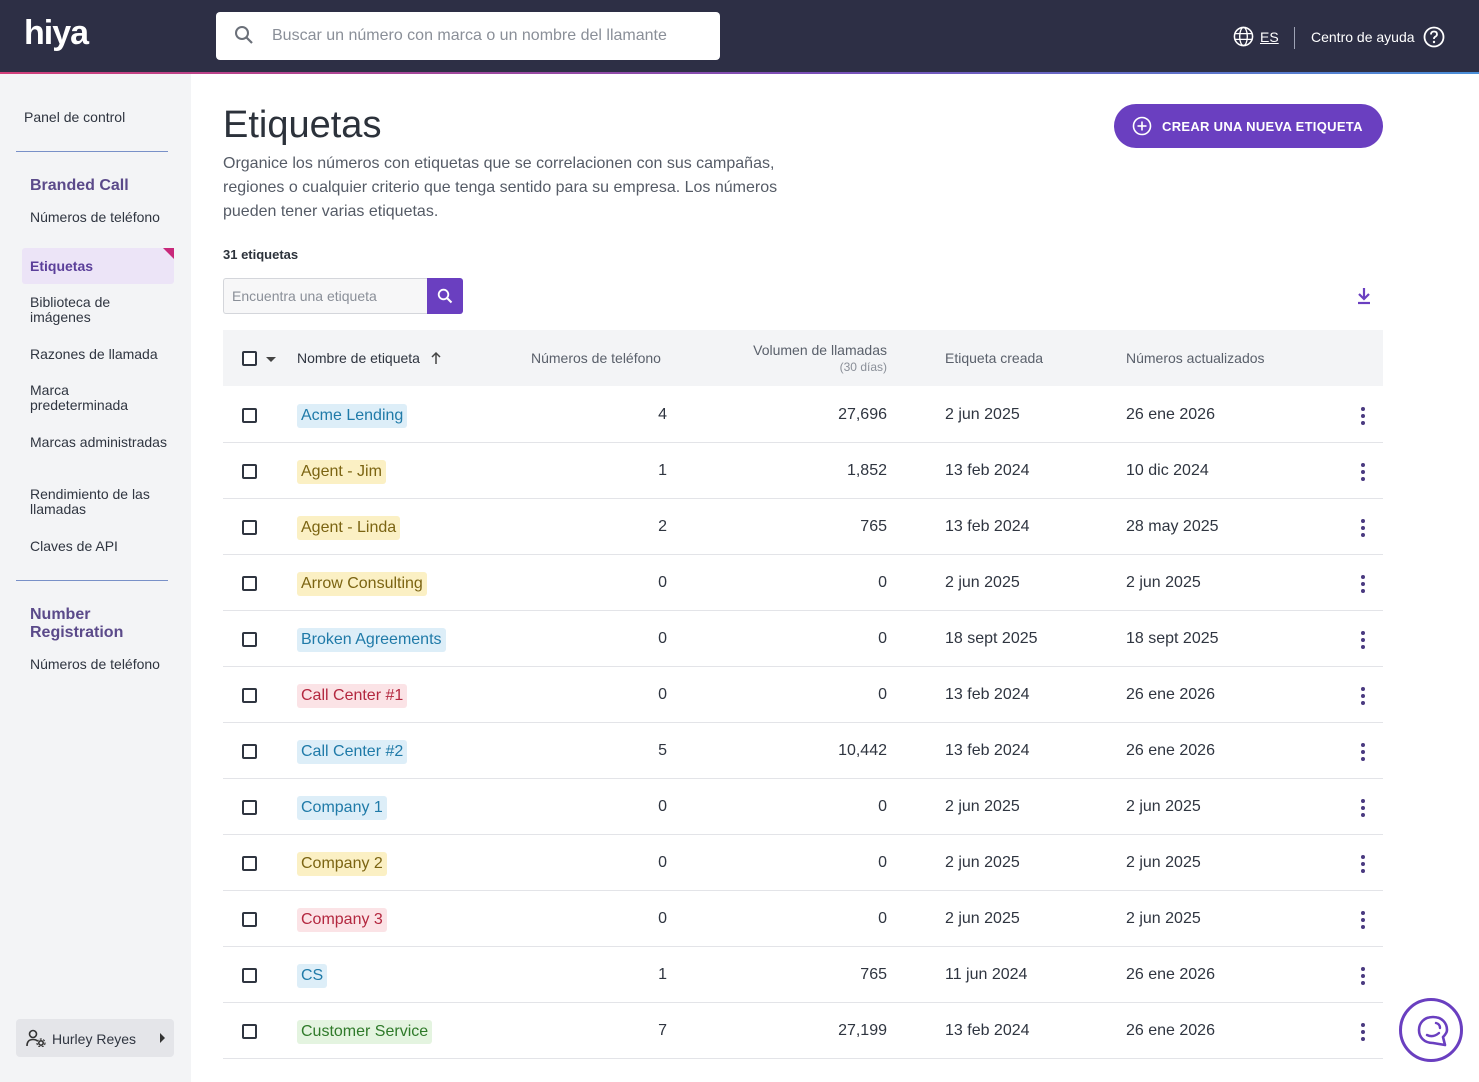 The height and width of the screenshot is (1082, 1479). What do you see at coordinates (803, 695) in the screenshot?
I see `table-row: Call Center #1 0 0 13 feb 2024 26 ene 2026` at bounding box center [803, 695].